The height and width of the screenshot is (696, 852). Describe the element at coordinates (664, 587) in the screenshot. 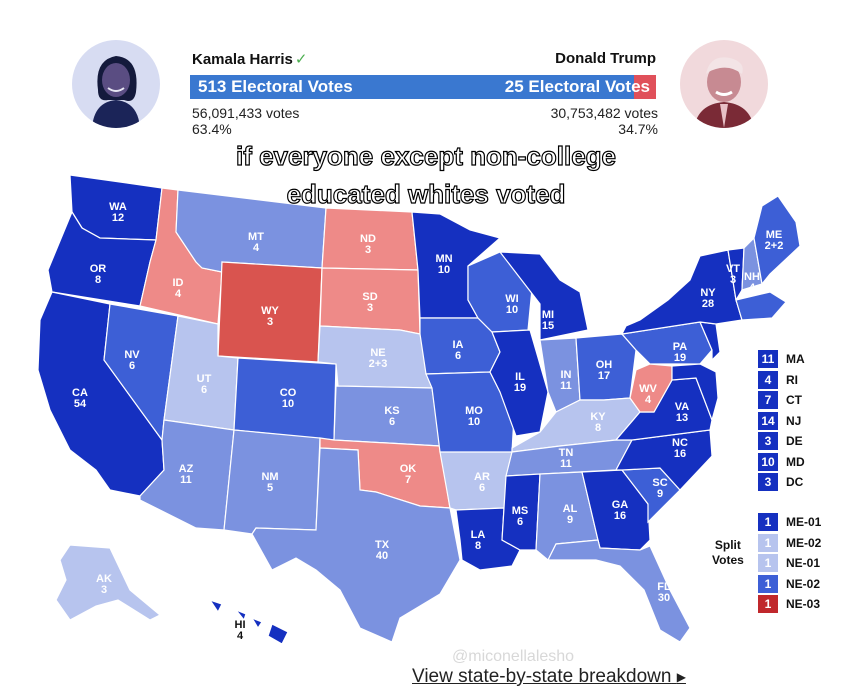

I see `state-label-fl: FL` at that location.